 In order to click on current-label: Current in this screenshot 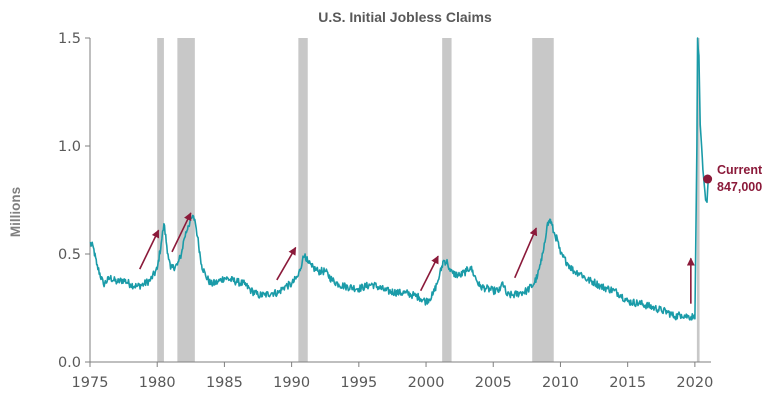, I will do `click(740, 170)`.